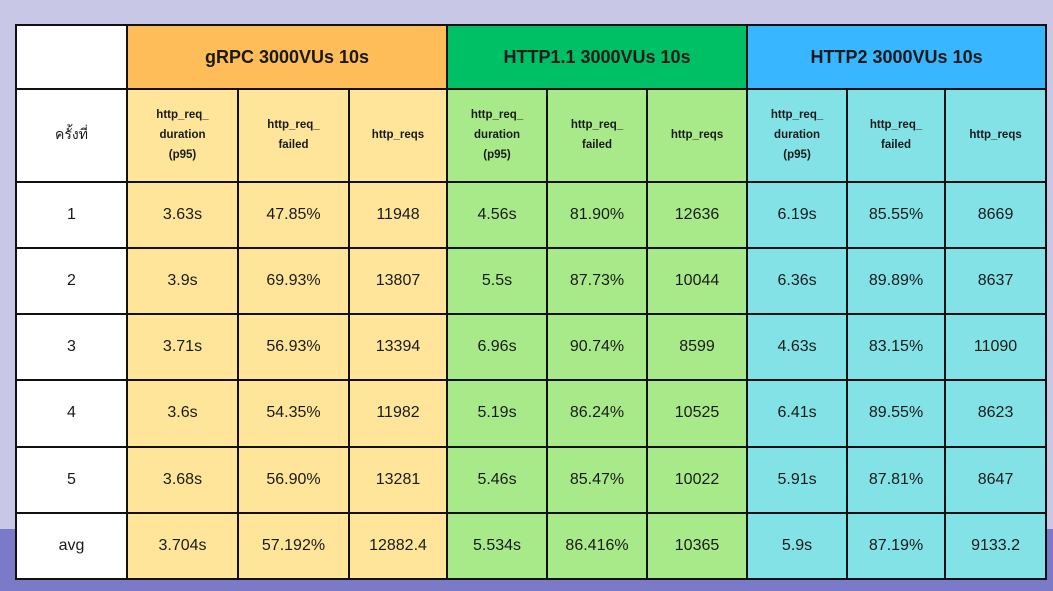 Image resolution: width=1053 pixels, height=591 pixels. What do you see at coordinates (71, 57) in the screenshot?
I see `corner-cell` at bounding box center [71, 57].